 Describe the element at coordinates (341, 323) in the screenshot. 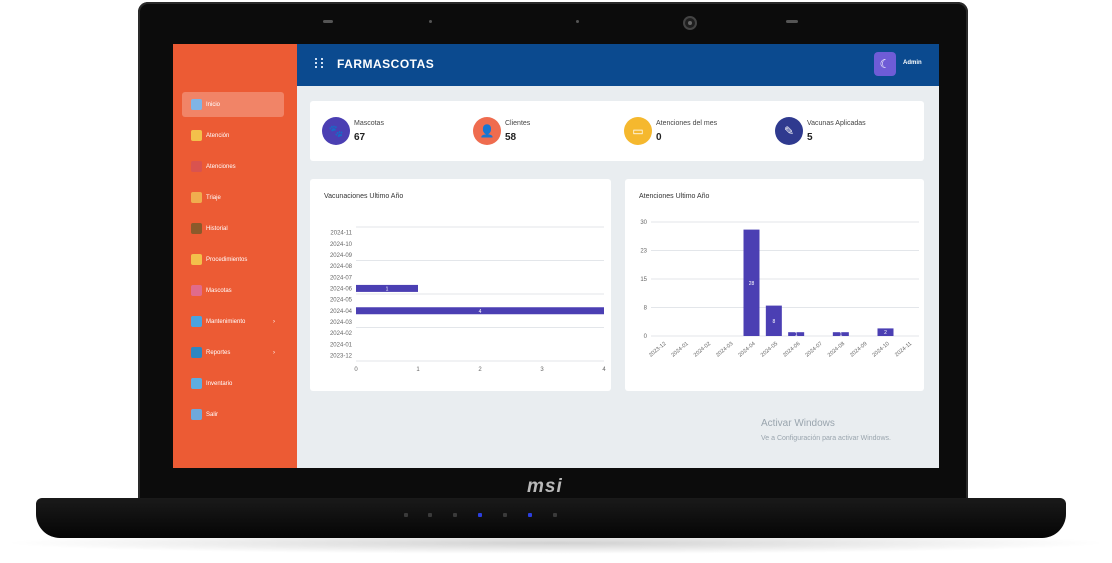

I see `y-tick-label: 2024-03` at that location.